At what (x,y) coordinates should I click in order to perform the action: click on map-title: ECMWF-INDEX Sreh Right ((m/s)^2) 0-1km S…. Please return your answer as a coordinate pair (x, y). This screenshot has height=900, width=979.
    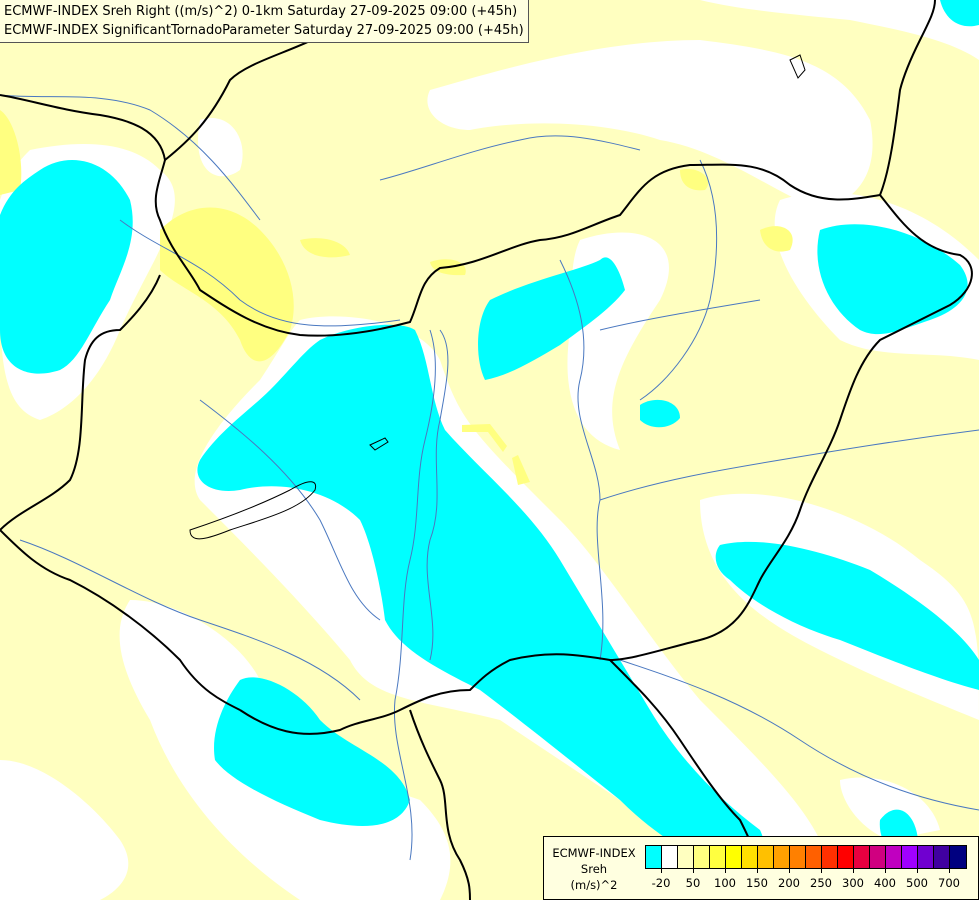
    Looking at the image, I should click on (264, 21).